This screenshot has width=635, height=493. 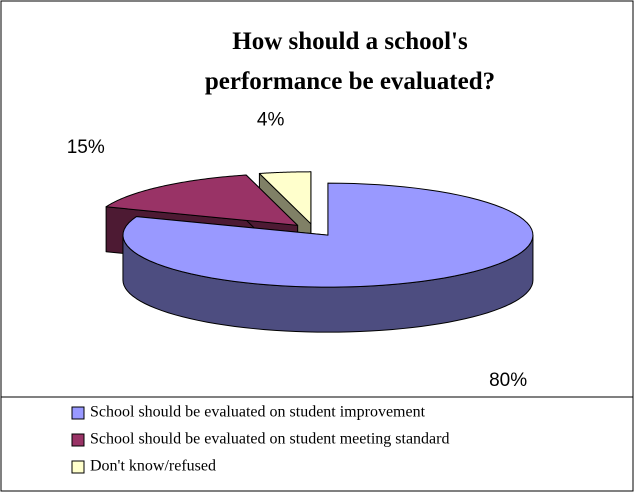 What do you see at coordinates (508, 380) in the screenshot?
I see `data-label: 80%` at bounding box center [508, 380].